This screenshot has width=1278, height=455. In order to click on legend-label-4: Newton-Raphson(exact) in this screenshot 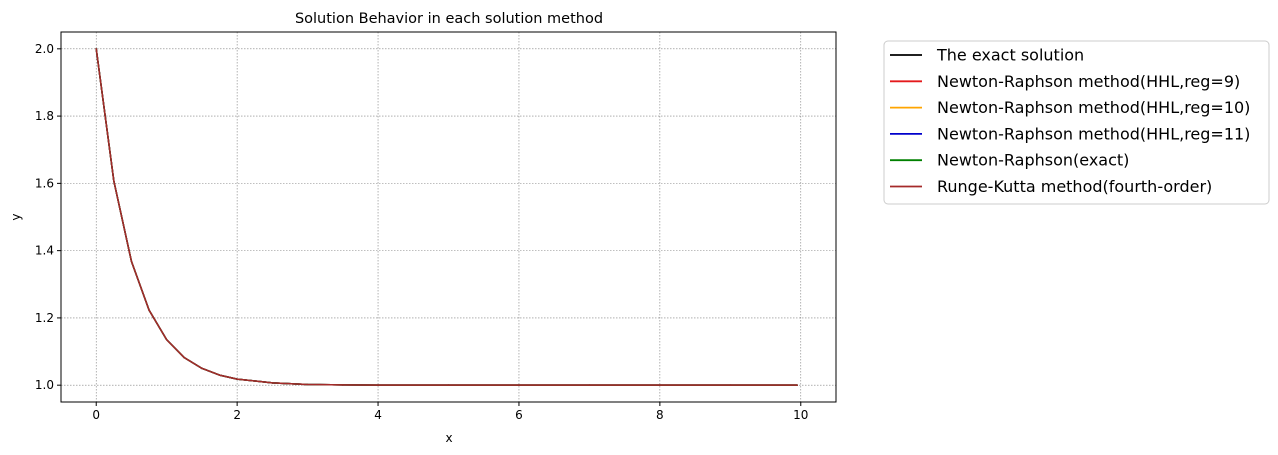, I will do `click(1033, 160)`.